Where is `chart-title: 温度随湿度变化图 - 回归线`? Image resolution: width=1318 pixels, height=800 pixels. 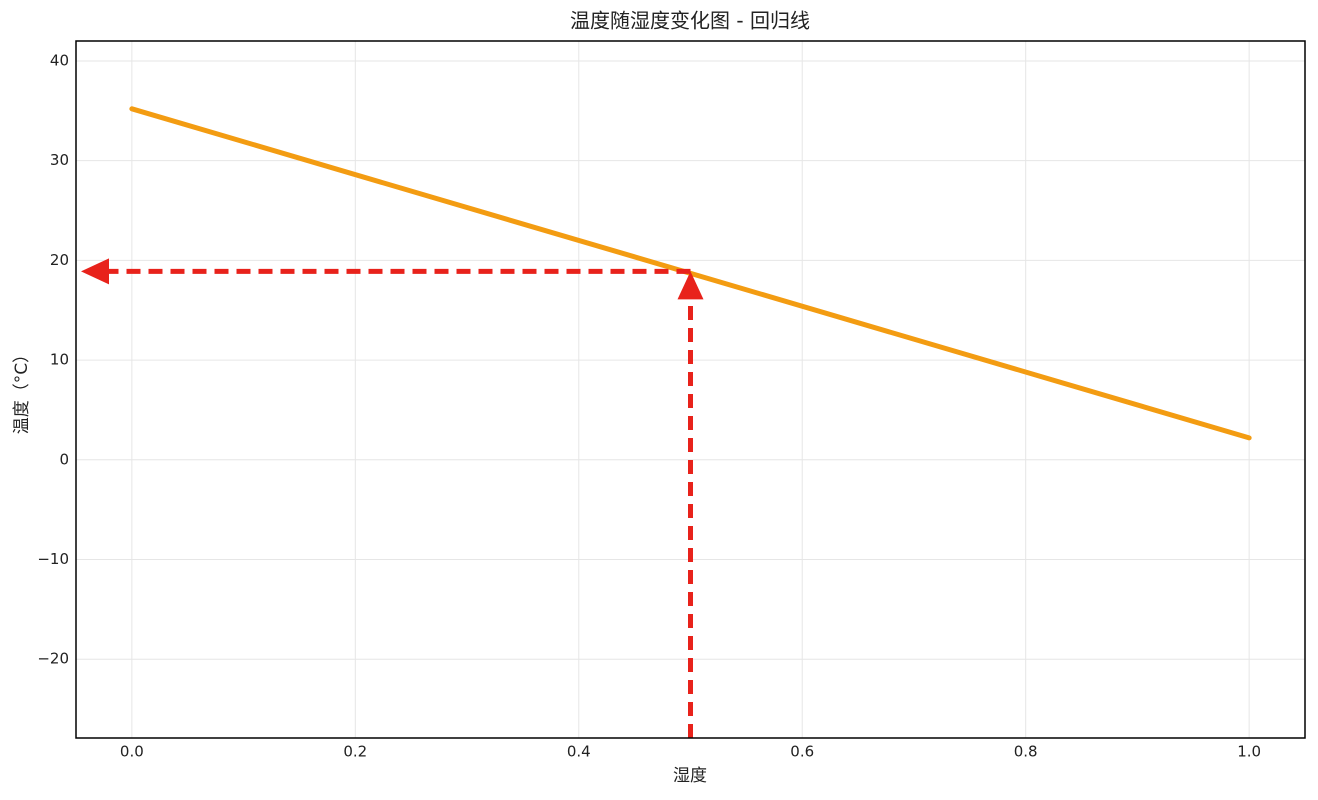
chart-title: 温度随湿度变化图 - 回归线 is located at coordinates (690, 21).